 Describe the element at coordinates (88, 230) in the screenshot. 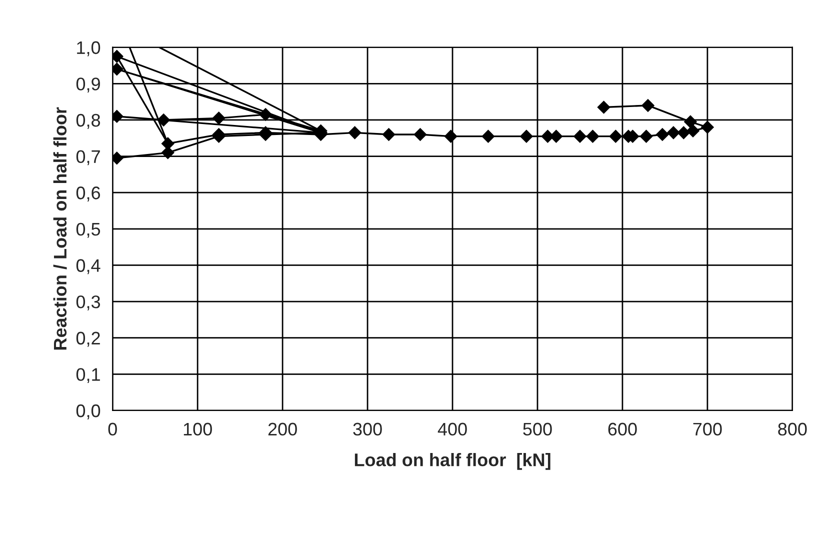

I see `y-tick-label: 0,5` at that location.